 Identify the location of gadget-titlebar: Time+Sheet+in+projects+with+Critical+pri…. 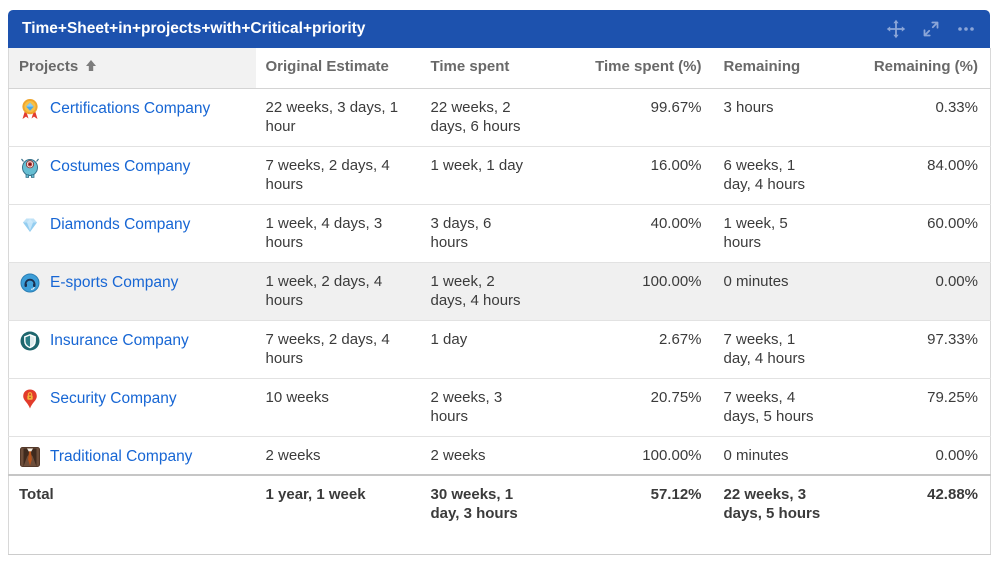
(499, 29).